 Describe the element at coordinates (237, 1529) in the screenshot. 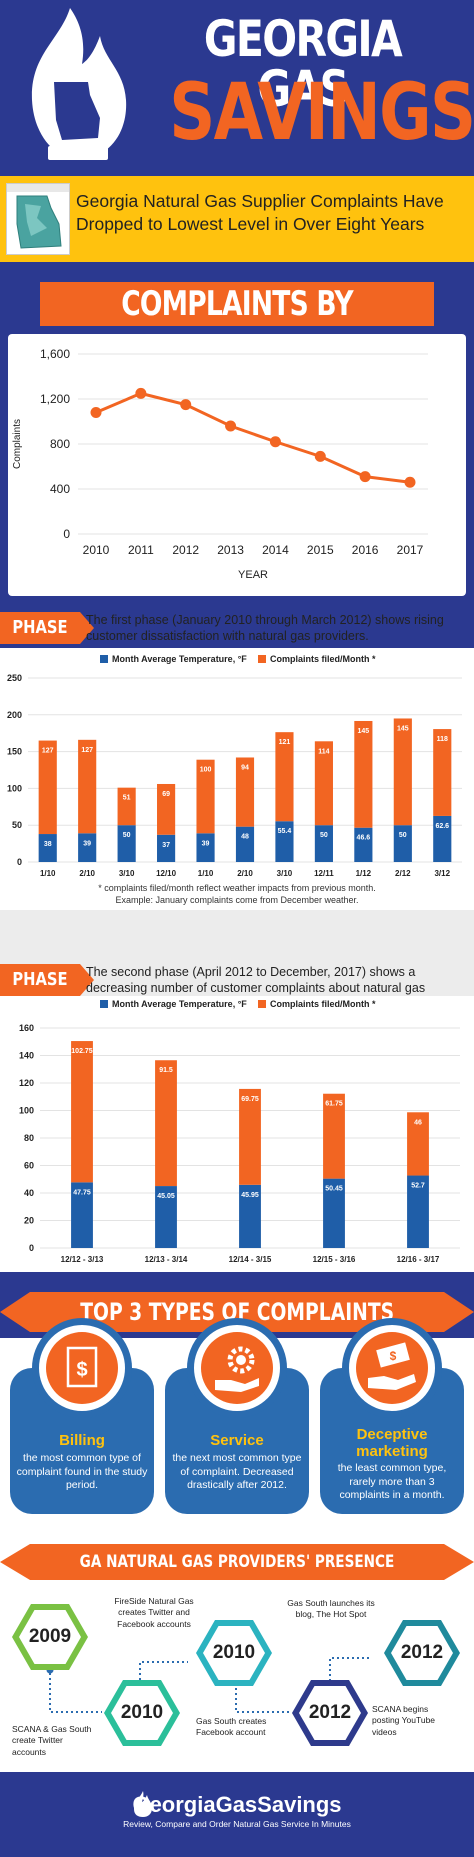

I see `spacer` at that location.